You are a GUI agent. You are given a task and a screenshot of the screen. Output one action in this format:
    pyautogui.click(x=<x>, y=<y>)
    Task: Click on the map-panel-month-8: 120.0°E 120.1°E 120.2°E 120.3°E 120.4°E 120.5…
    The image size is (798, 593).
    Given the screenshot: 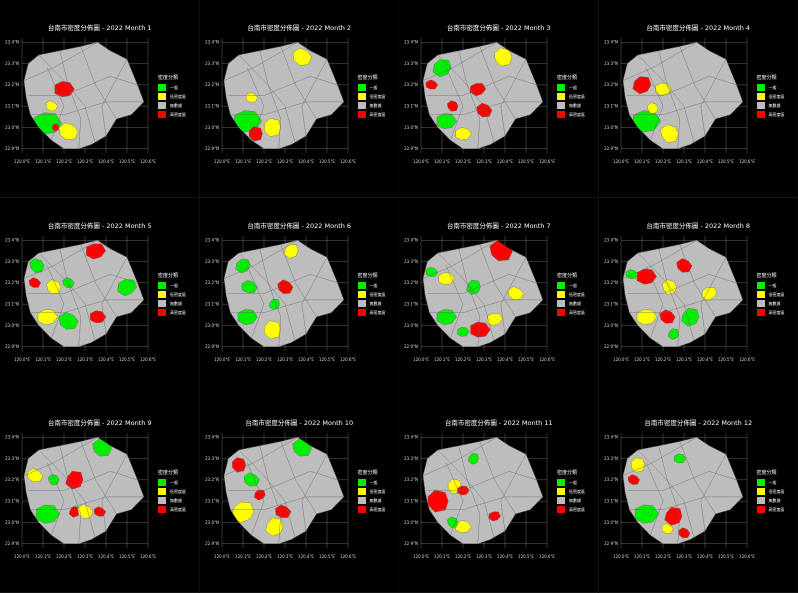 What is the action you would take?
    pyautogui.click(x=698, y=296)
    